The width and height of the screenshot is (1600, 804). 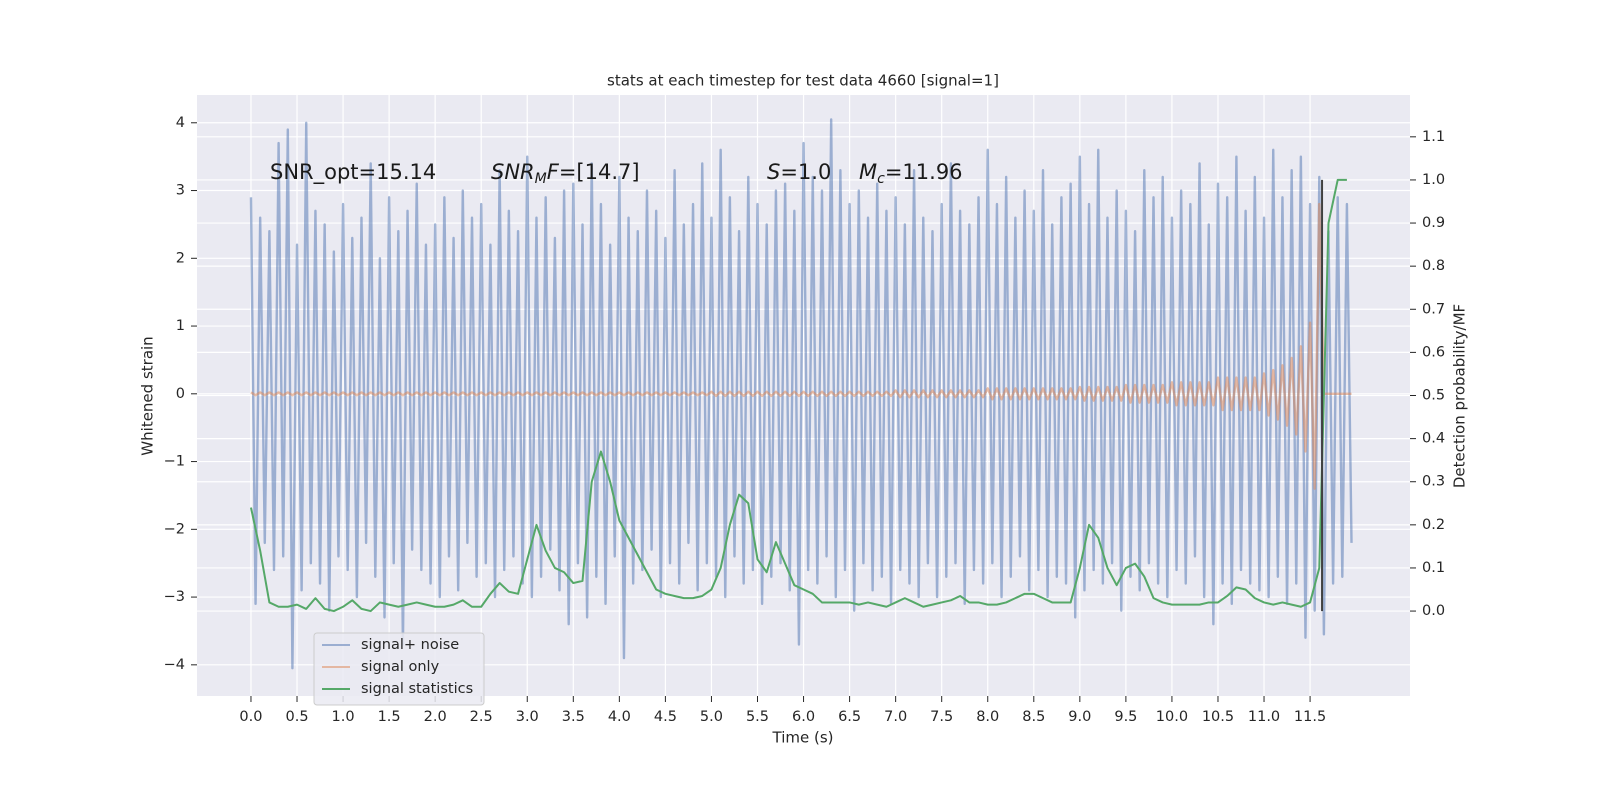 What do you see at coordinates (180, 394) in the screenshot?
I see `y-tick-label: 0` at bounding box center [180, 394].